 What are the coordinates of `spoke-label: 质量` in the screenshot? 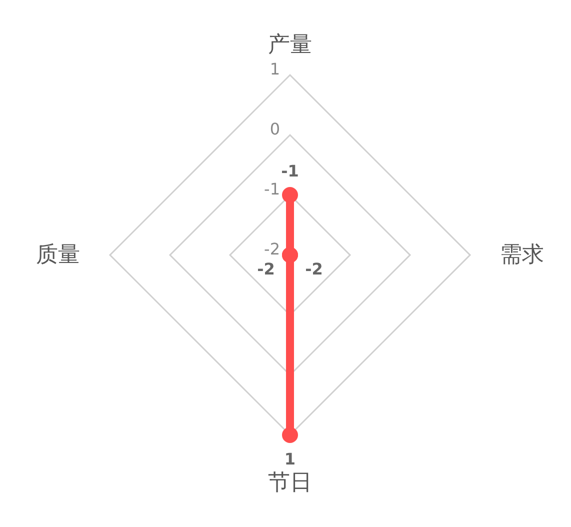 It's located at (58, 255).